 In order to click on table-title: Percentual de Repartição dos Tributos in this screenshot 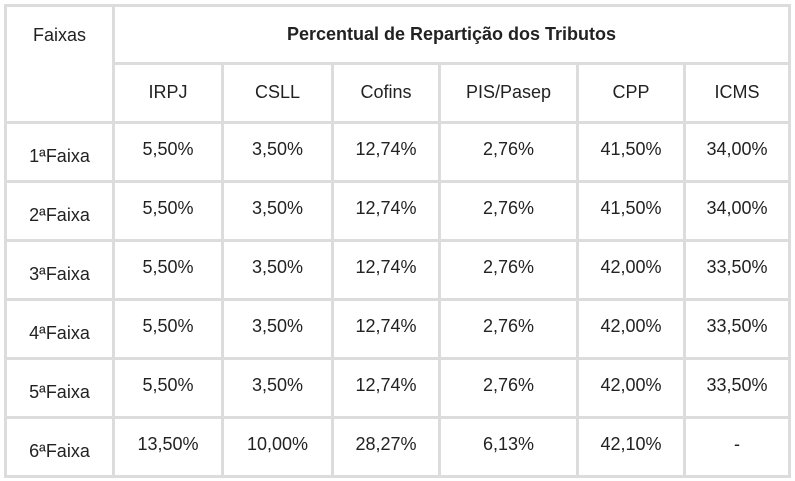, I will do `click(451, 34)`.